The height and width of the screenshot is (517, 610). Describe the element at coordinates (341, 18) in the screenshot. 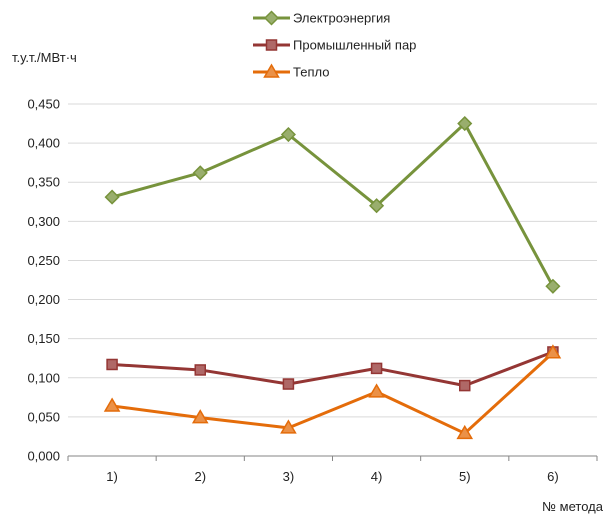

I see `legend-label: Электроэнергия` at that location.